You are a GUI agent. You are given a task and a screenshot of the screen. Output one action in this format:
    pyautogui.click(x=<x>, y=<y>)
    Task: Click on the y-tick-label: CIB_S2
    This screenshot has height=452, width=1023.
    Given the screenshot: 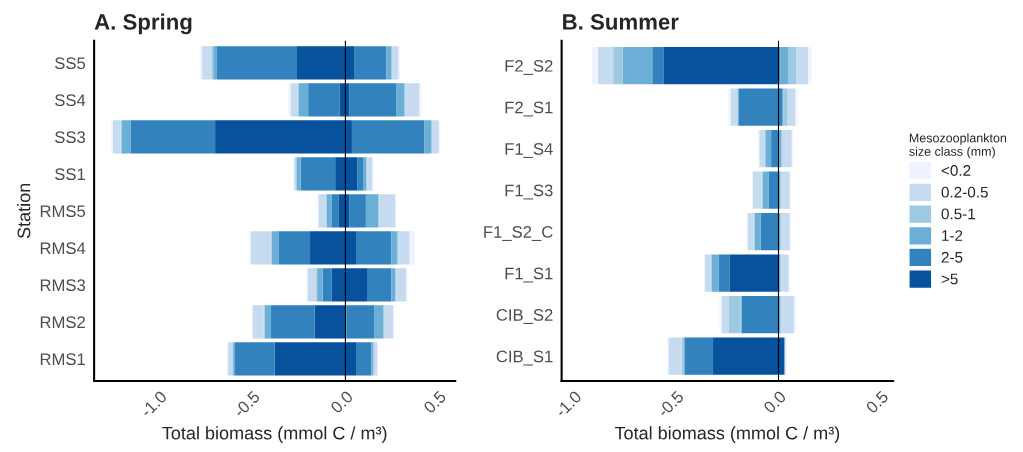 What is the action you would take?
    pyautogui.click(x=524, y=316)
    